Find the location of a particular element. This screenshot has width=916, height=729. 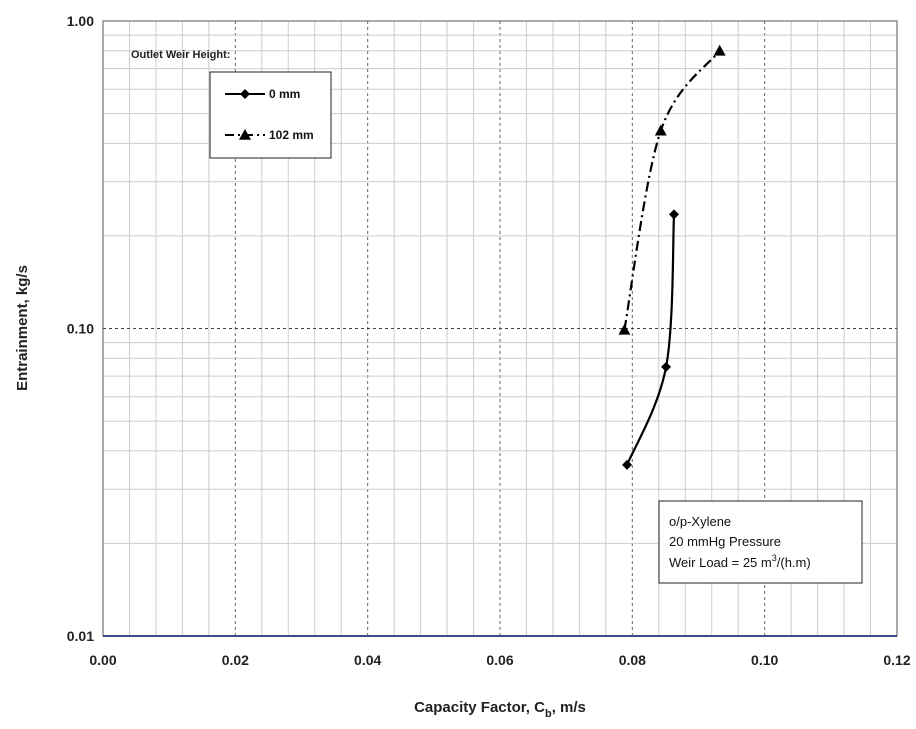

x-tick-label: 0.10 is located at coordinates (764, 660).